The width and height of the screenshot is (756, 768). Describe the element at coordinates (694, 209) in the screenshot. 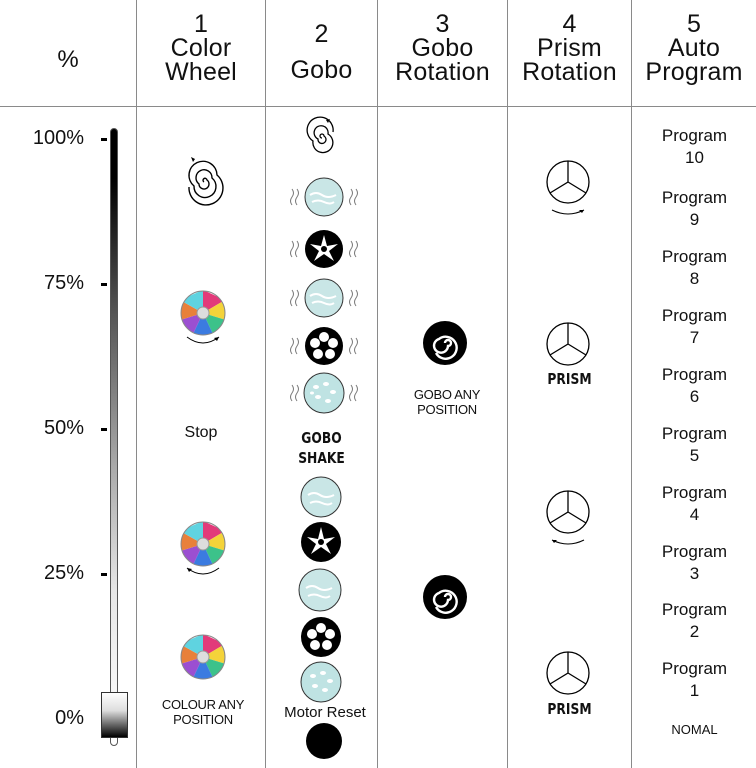

I see `program-item: Program 9` at that location.